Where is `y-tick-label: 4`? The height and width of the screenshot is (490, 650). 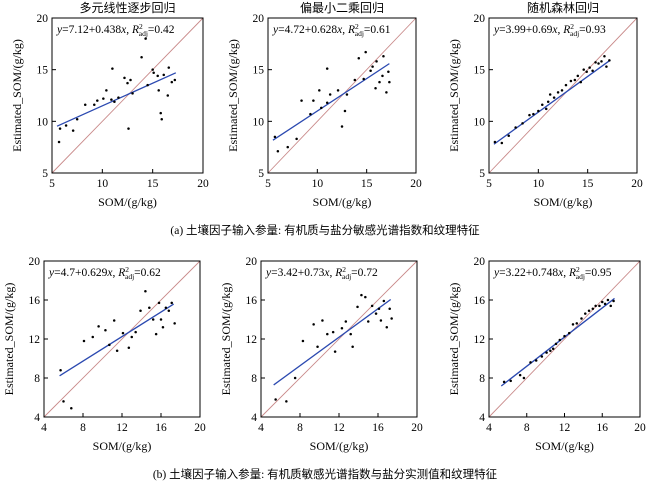
y-tick-label: 4 is located at coordinates (254, 418).